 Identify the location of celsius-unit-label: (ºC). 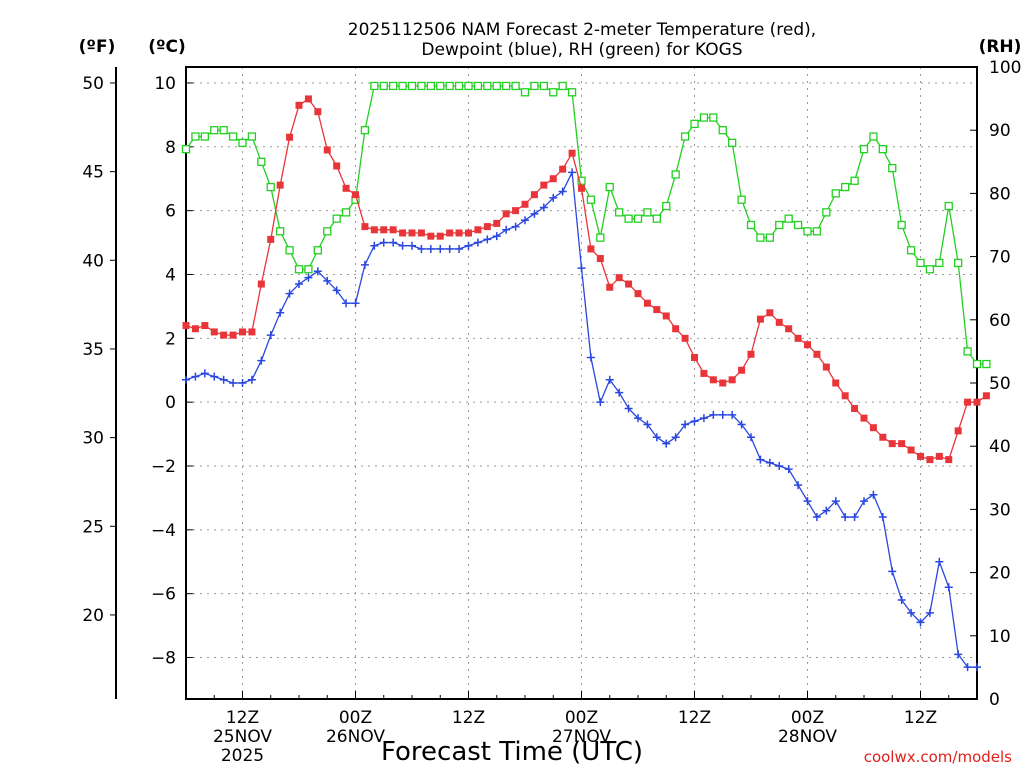
(167, 47).